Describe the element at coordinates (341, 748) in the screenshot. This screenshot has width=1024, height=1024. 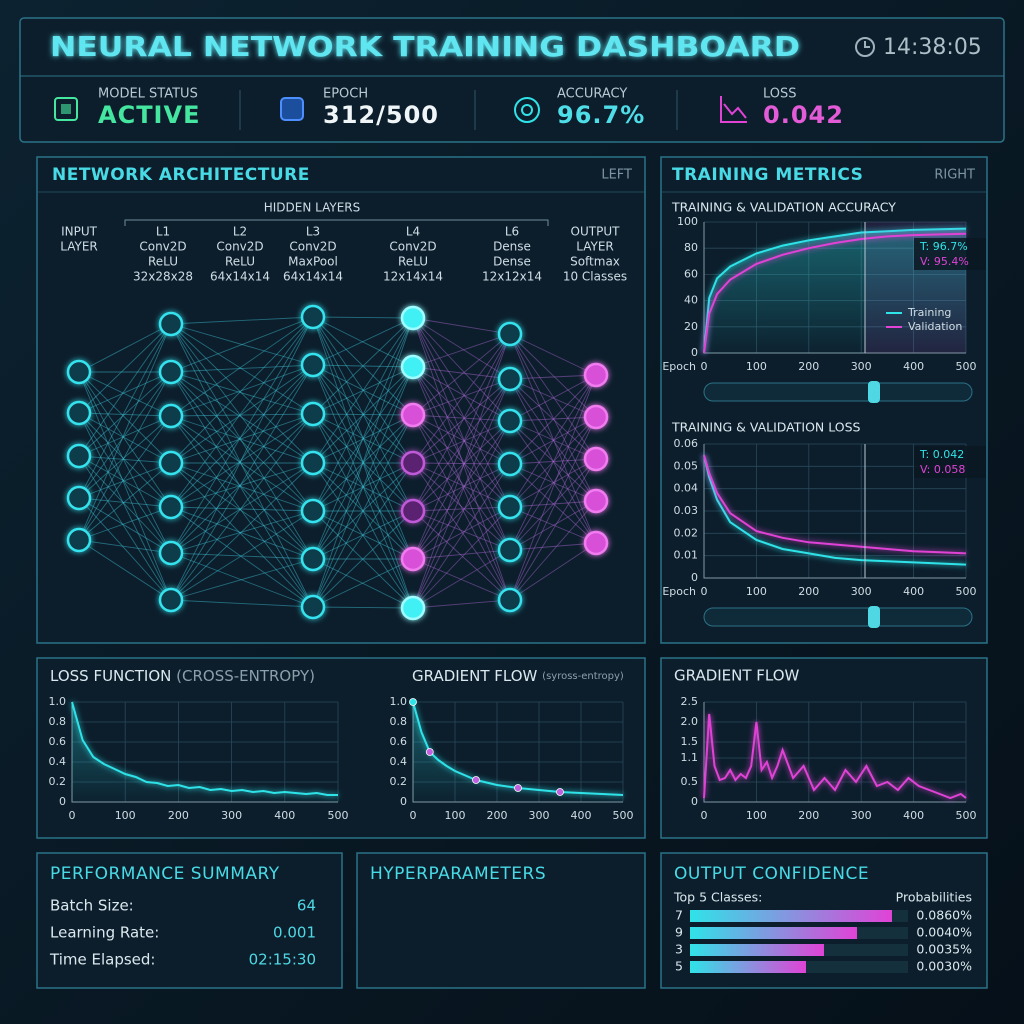
I see `loss-panel` at that location.